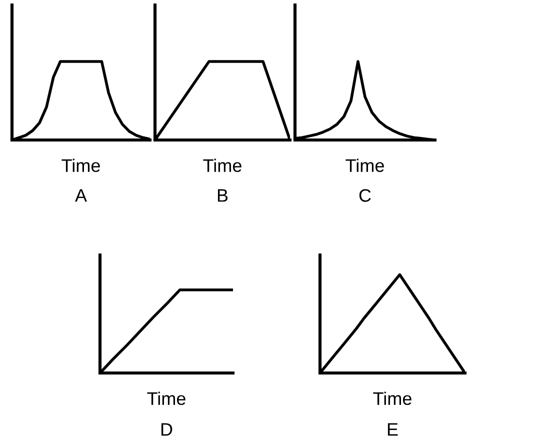 The height and width of the screenshot is (441, 533). What do you see at coordinates (393, 429) in the screenshot?
I see `text: E` at bounding box center [393, 429].